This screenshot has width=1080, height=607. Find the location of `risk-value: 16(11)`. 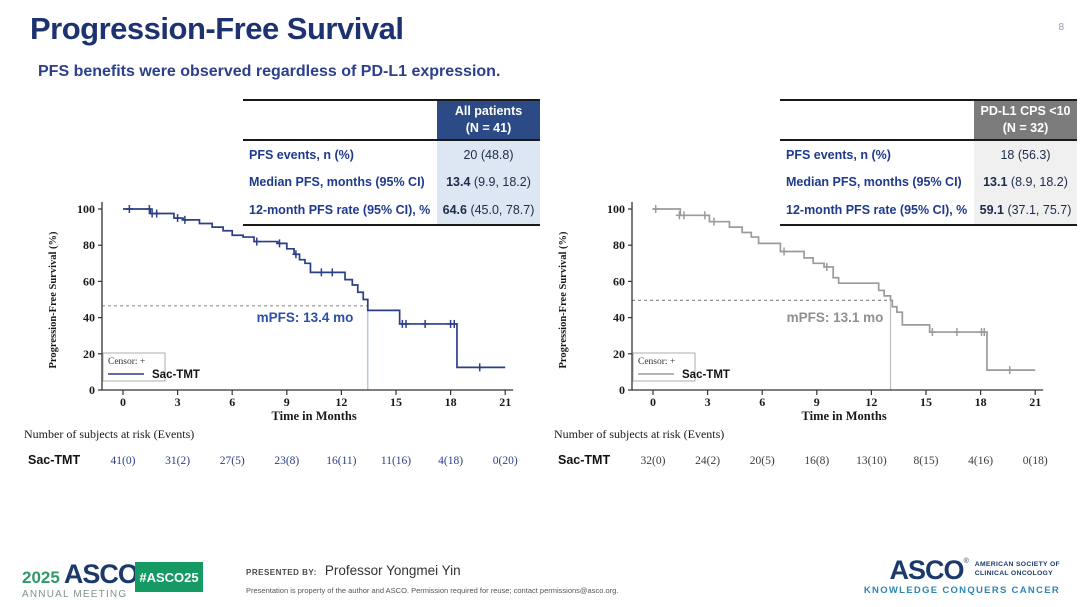

risk-value: 16(11) is located at coordinates (341, 461).